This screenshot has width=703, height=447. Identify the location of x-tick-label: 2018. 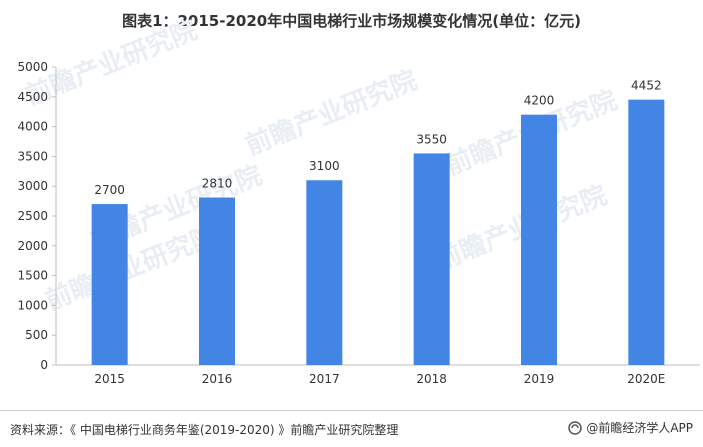
(431, 379).